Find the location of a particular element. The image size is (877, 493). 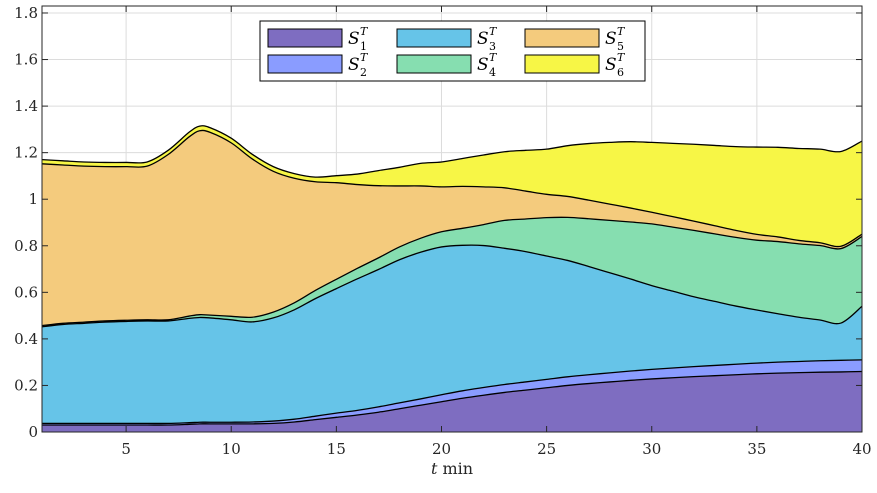

area-S1T is located at coordinates (452, 401).